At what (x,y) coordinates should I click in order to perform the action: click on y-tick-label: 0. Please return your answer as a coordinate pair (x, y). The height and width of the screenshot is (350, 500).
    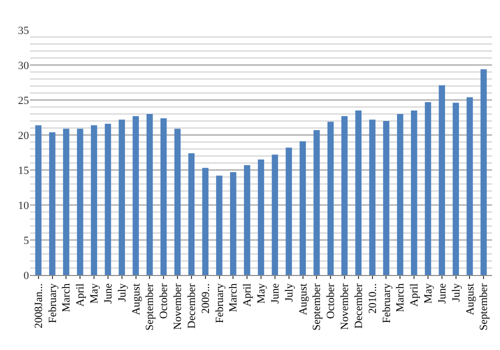
    Looking at the image, I should click on (27, 276).